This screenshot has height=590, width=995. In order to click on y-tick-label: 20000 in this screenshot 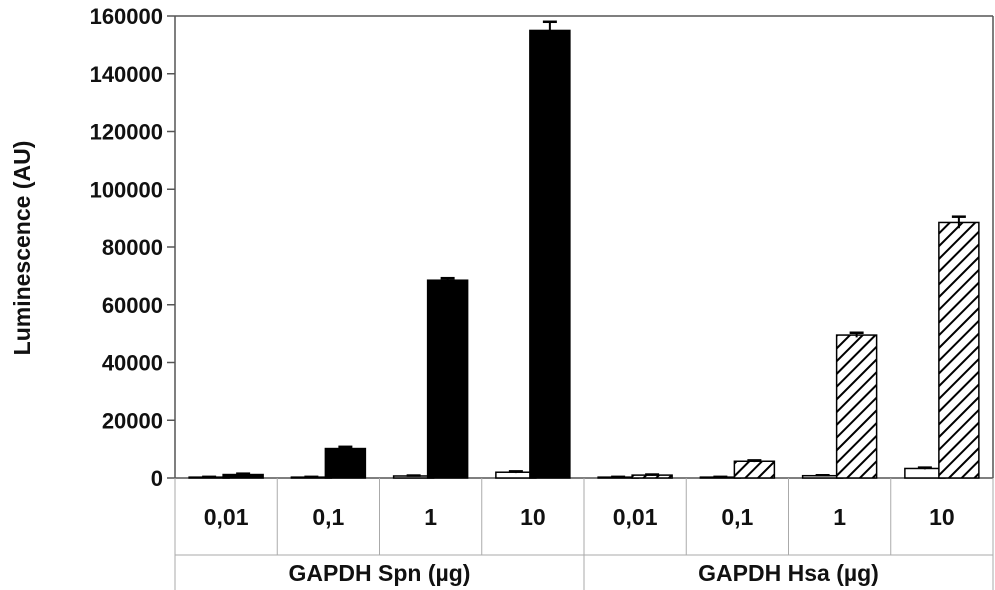, I will do `click(132, 420)`.